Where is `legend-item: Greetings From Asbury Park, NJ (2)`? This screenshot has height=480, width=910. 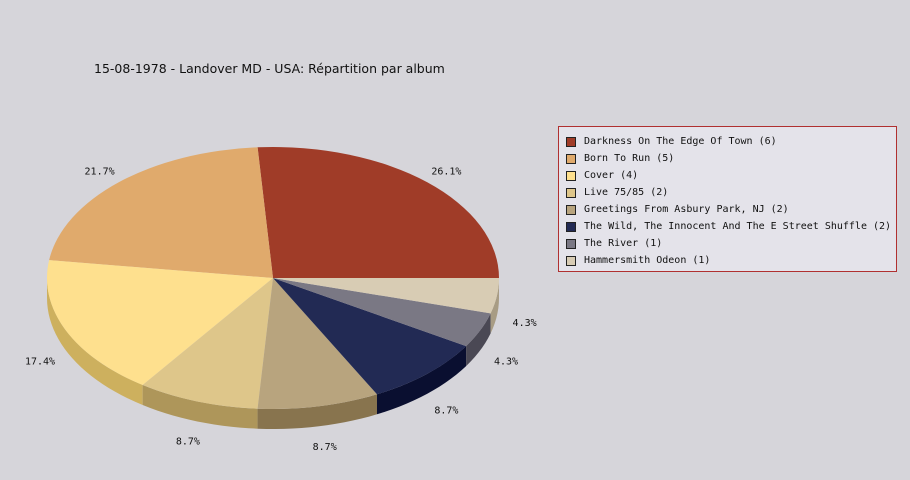 legend-item: Greetings From Asbury Park, NJ (2) is located at coordinates (731, 209).